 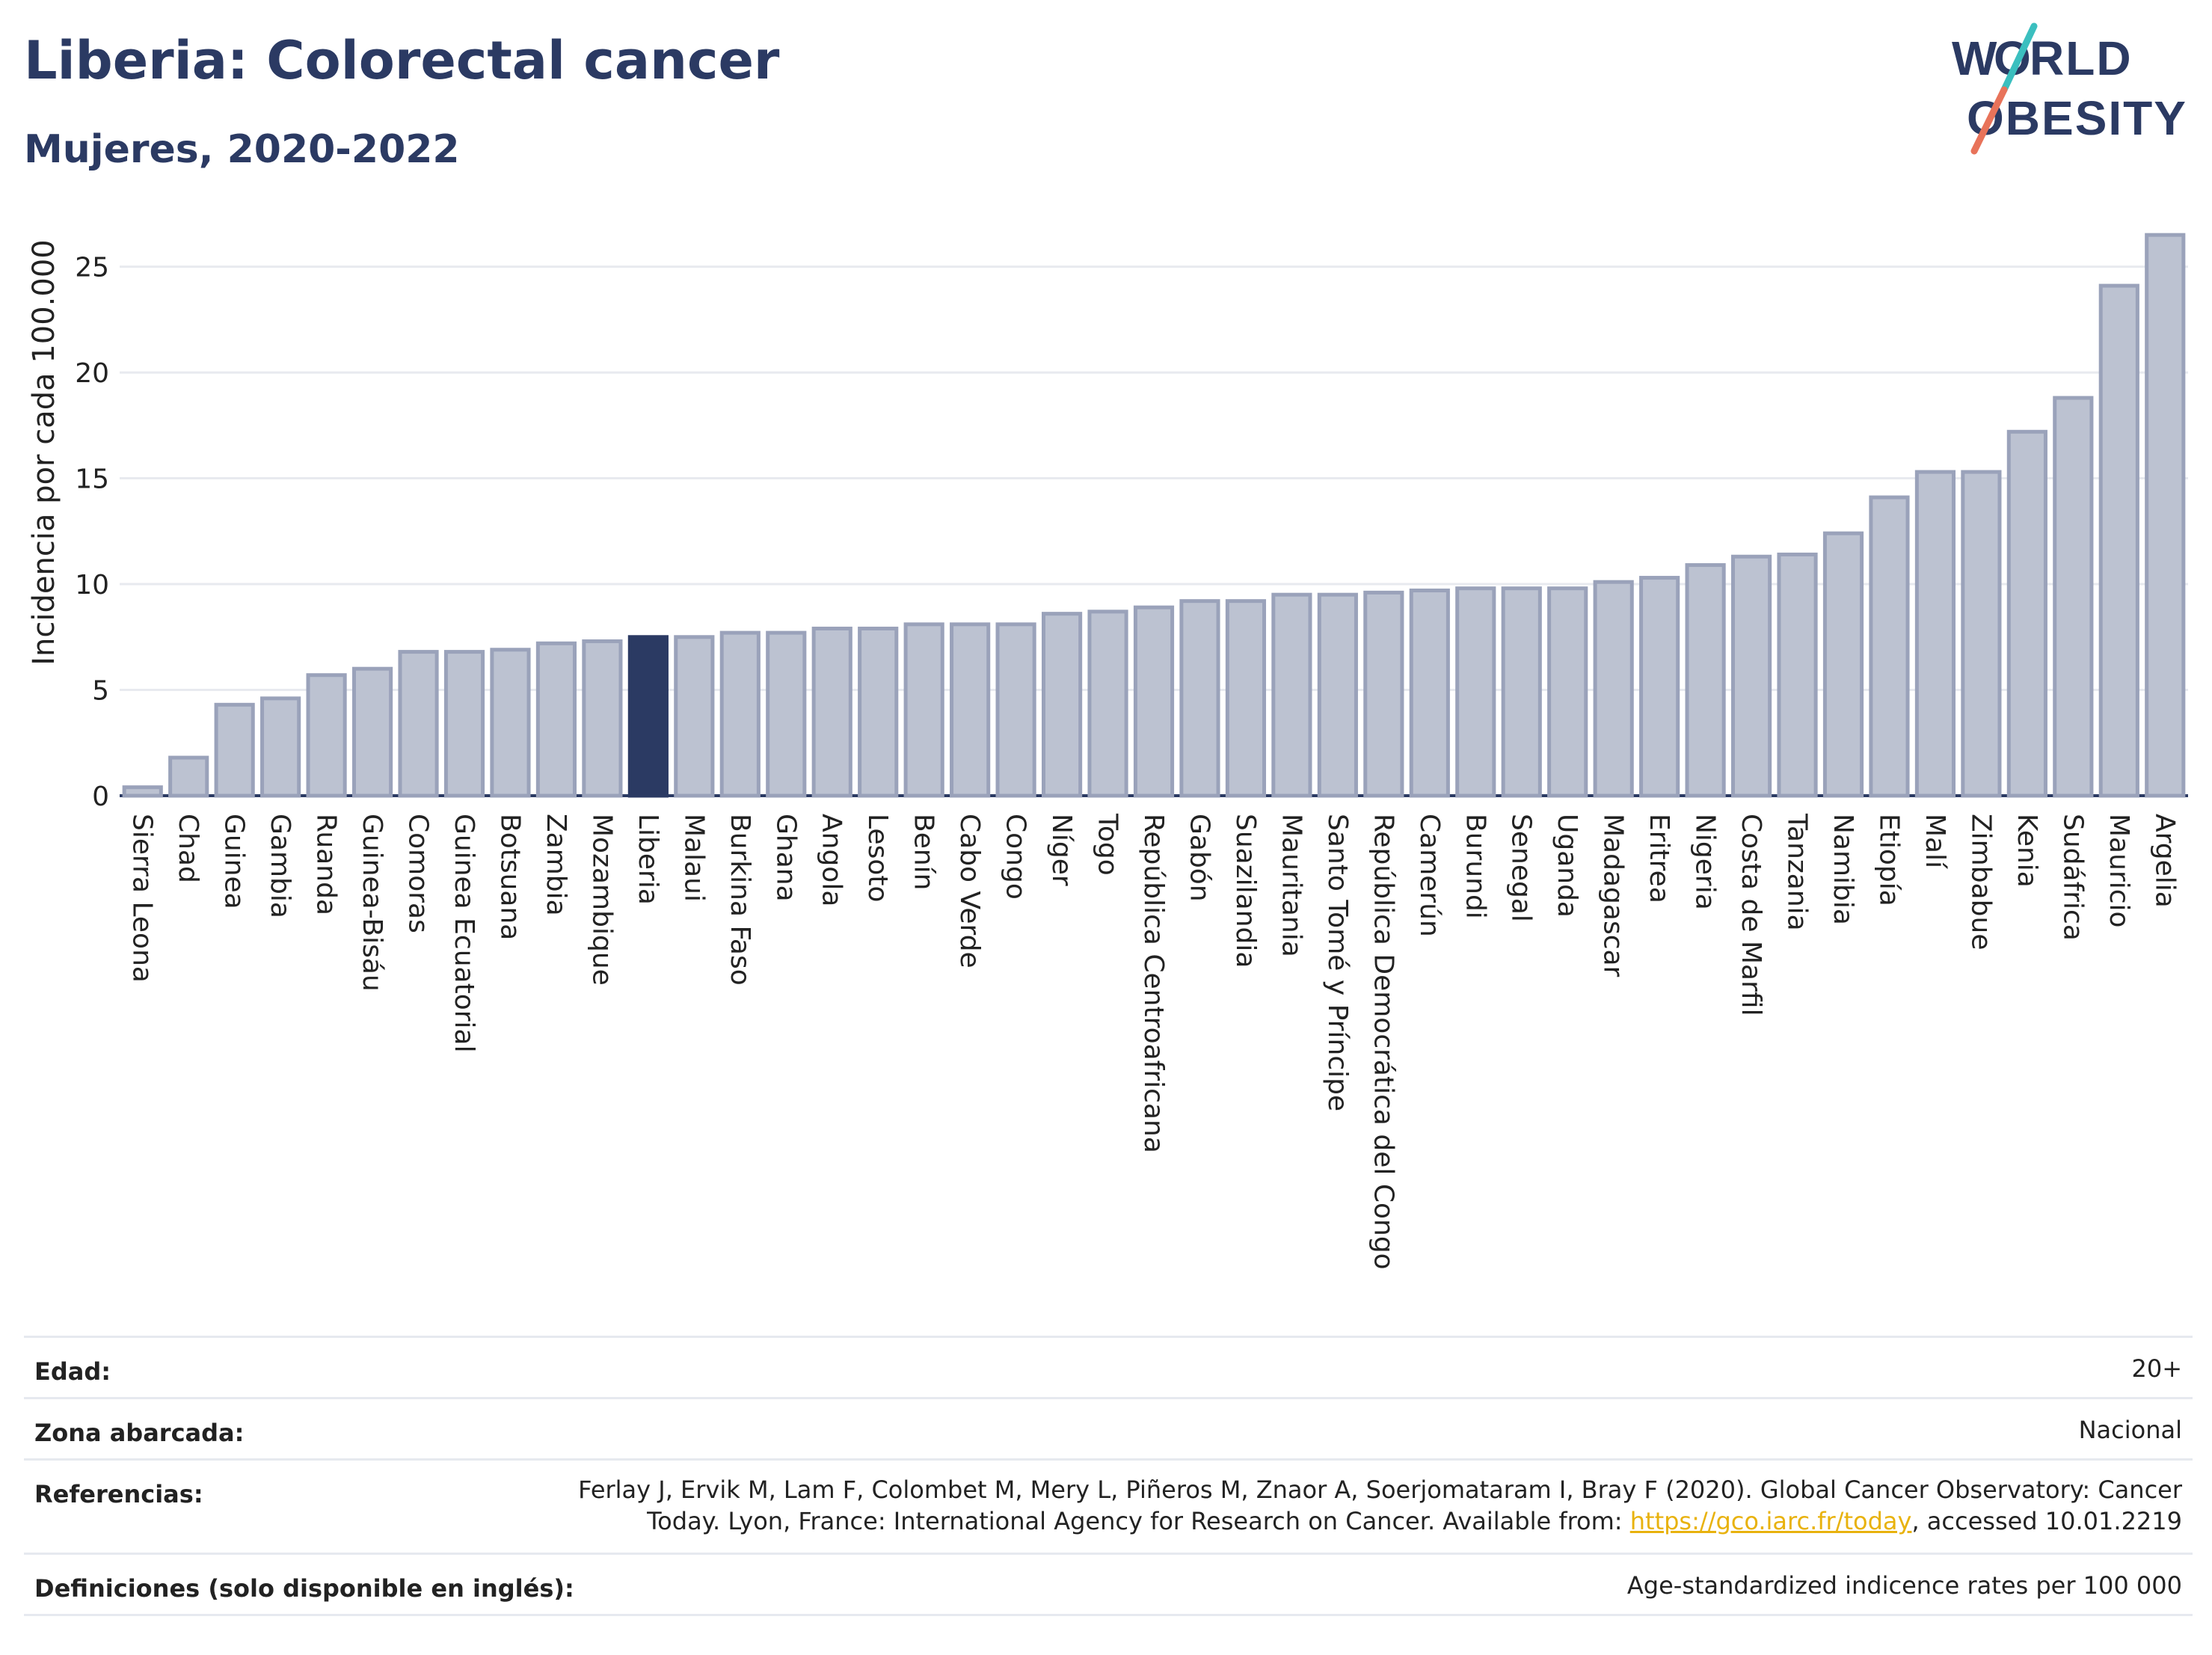 What do you see at coordinates (648, 859) in the screenshot?
I see `x-tick-label: Liberia` at bounding box center [648, 859].